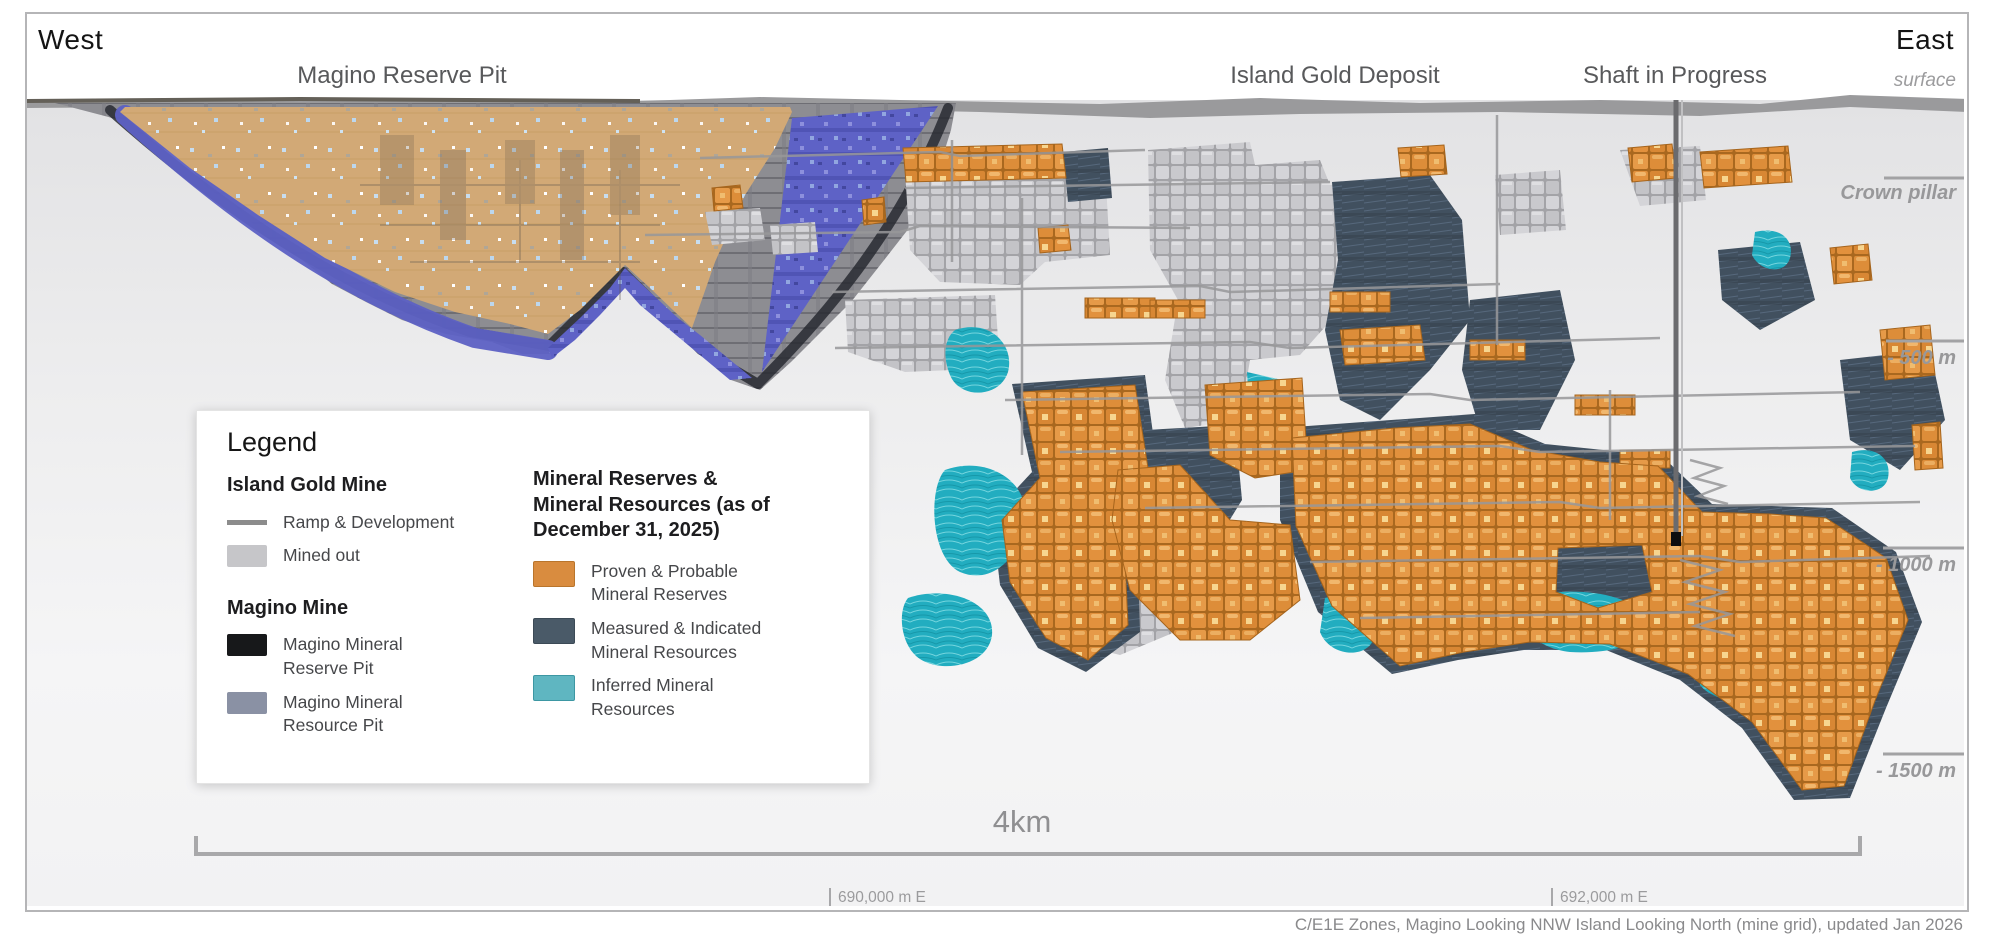 This screenshot has height=940, width=2000. I want to click on magino-reserve-swatch, so click(247, 645).